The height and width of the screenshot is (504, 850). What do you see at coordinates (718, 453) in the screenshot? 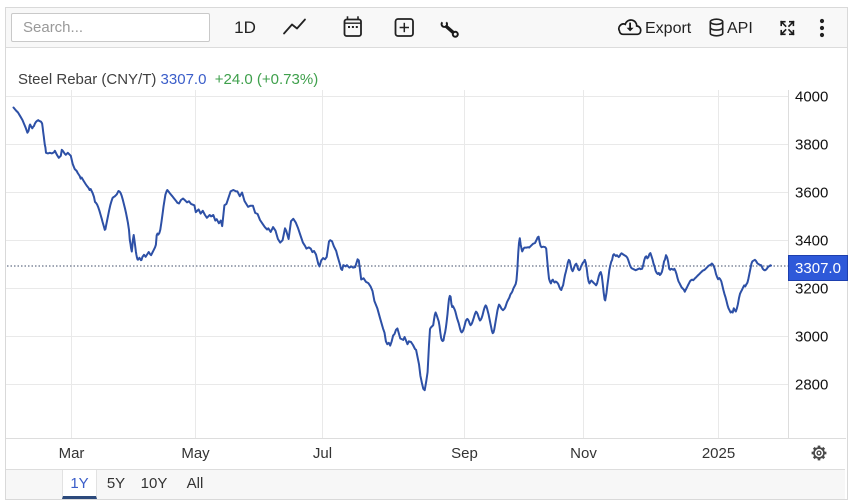
I see `svg-text: 2025` at bounding box center [718, 453].